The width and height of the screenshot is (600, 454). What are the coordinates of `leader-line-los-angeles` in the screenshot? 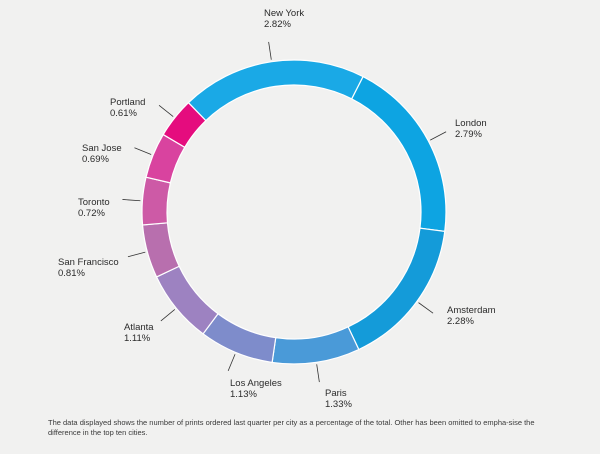 It's located at (231, 363).